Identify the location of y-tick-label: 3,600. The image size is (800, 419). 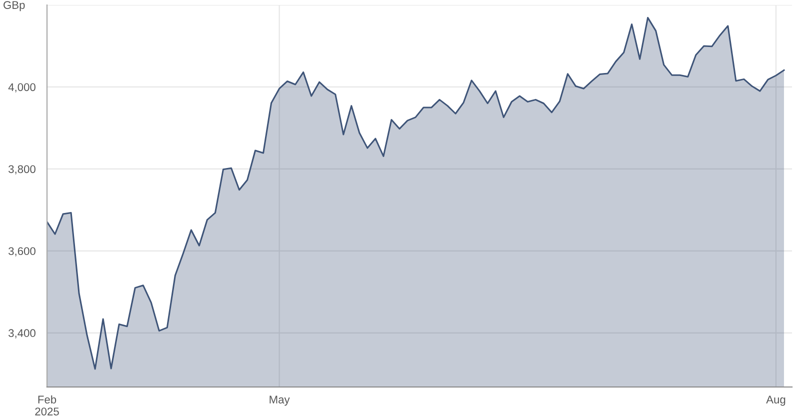
(22, 251).